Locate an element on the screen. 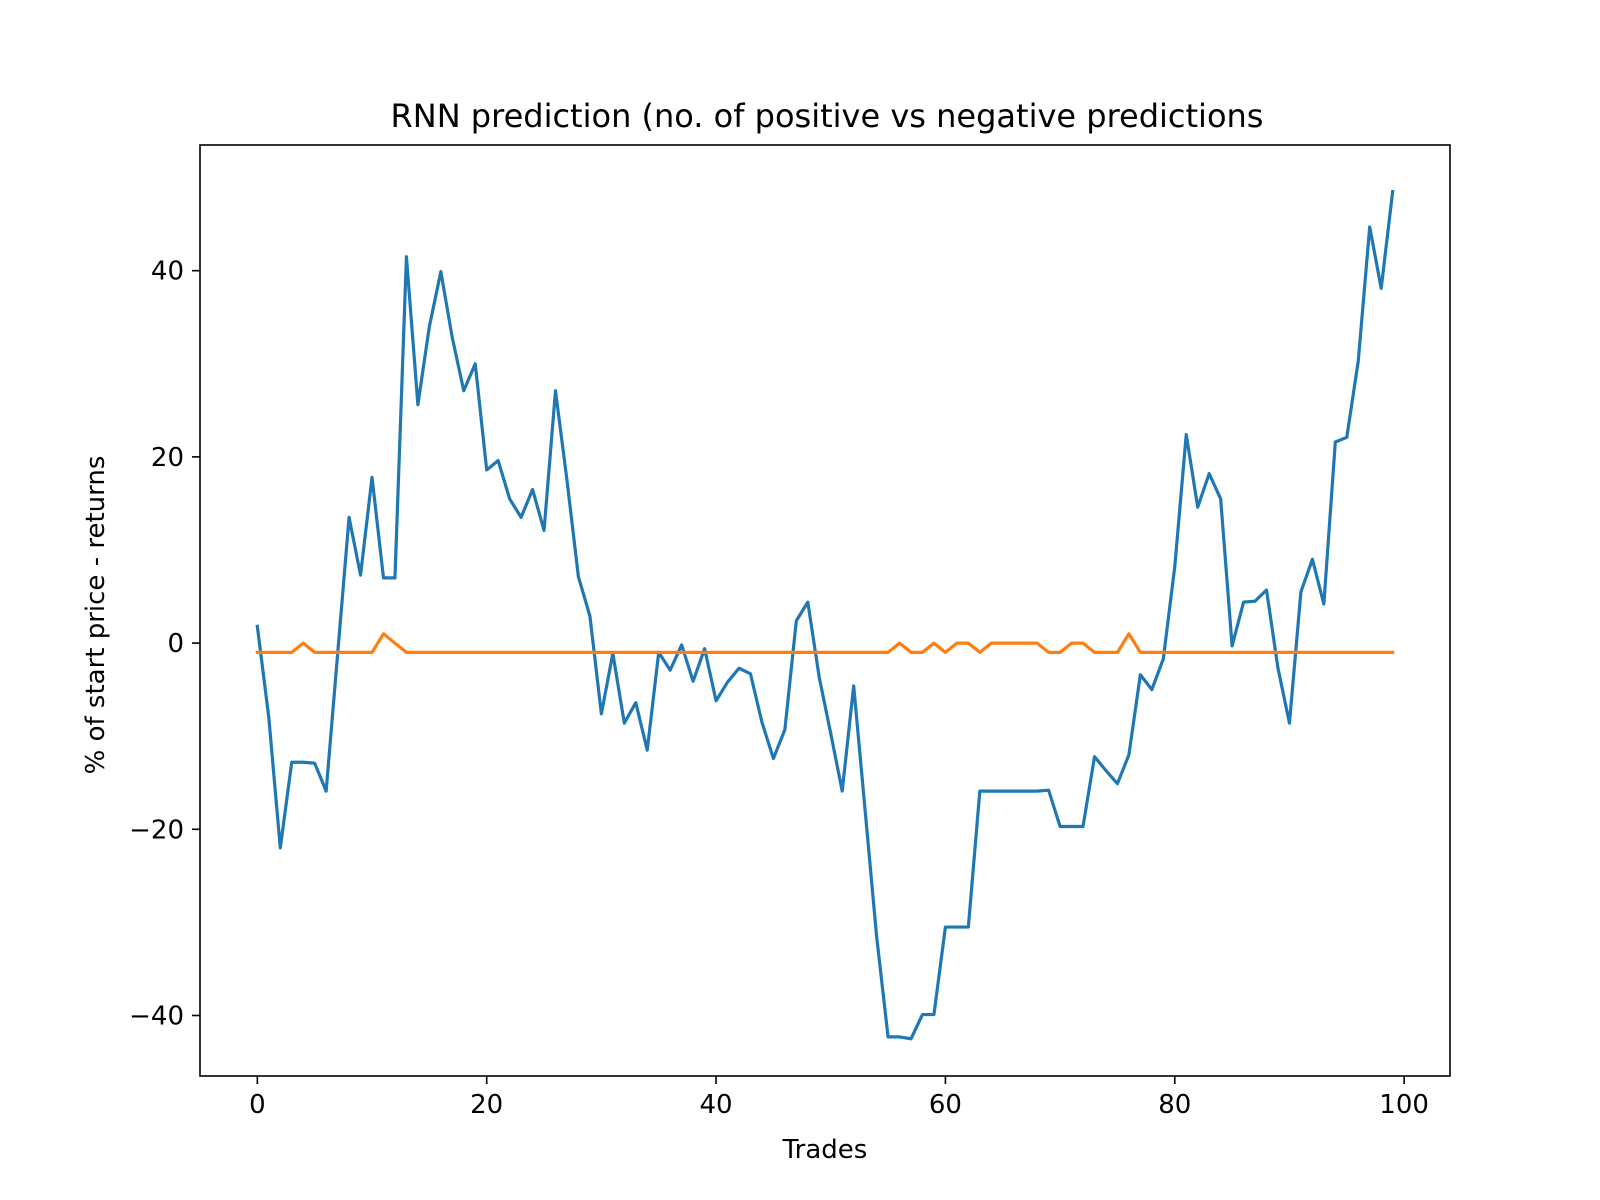 This screenshot has height=1200, width=1600. y-tick-label: −40 is located at coordinates (156, 1016).